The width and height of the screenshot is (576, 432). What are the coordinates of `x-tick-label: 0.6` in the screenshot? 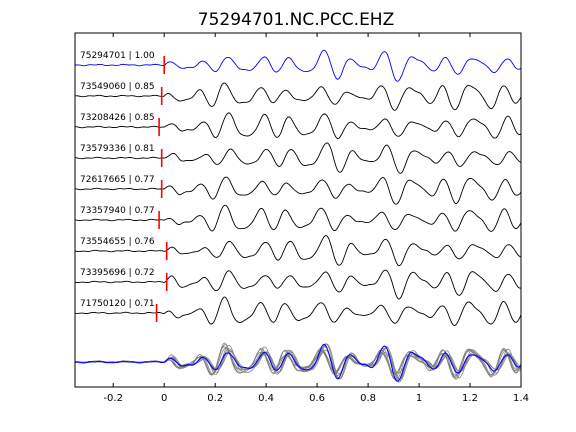 It's located at (317, 398).